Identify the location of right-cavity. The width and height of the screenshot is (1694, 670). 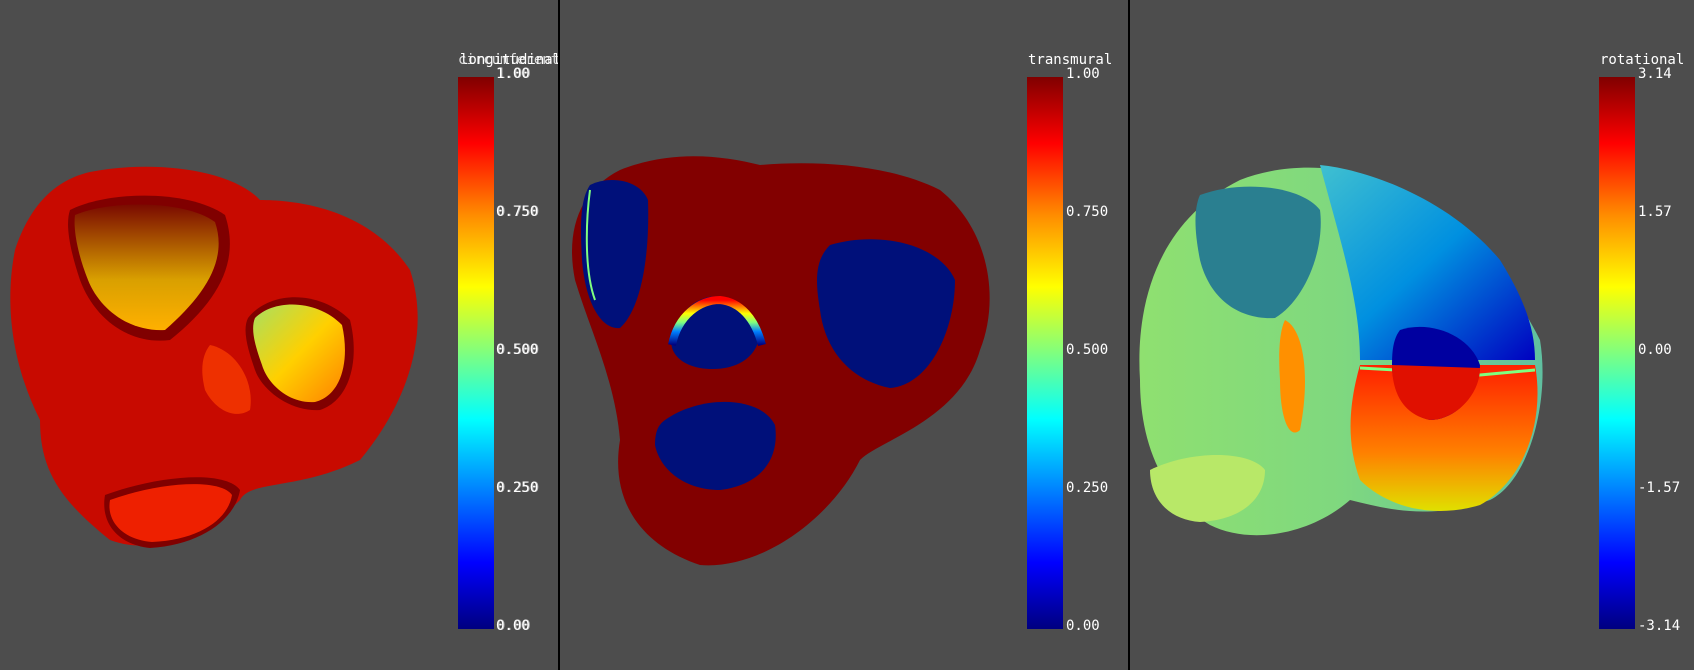
(886, 313).